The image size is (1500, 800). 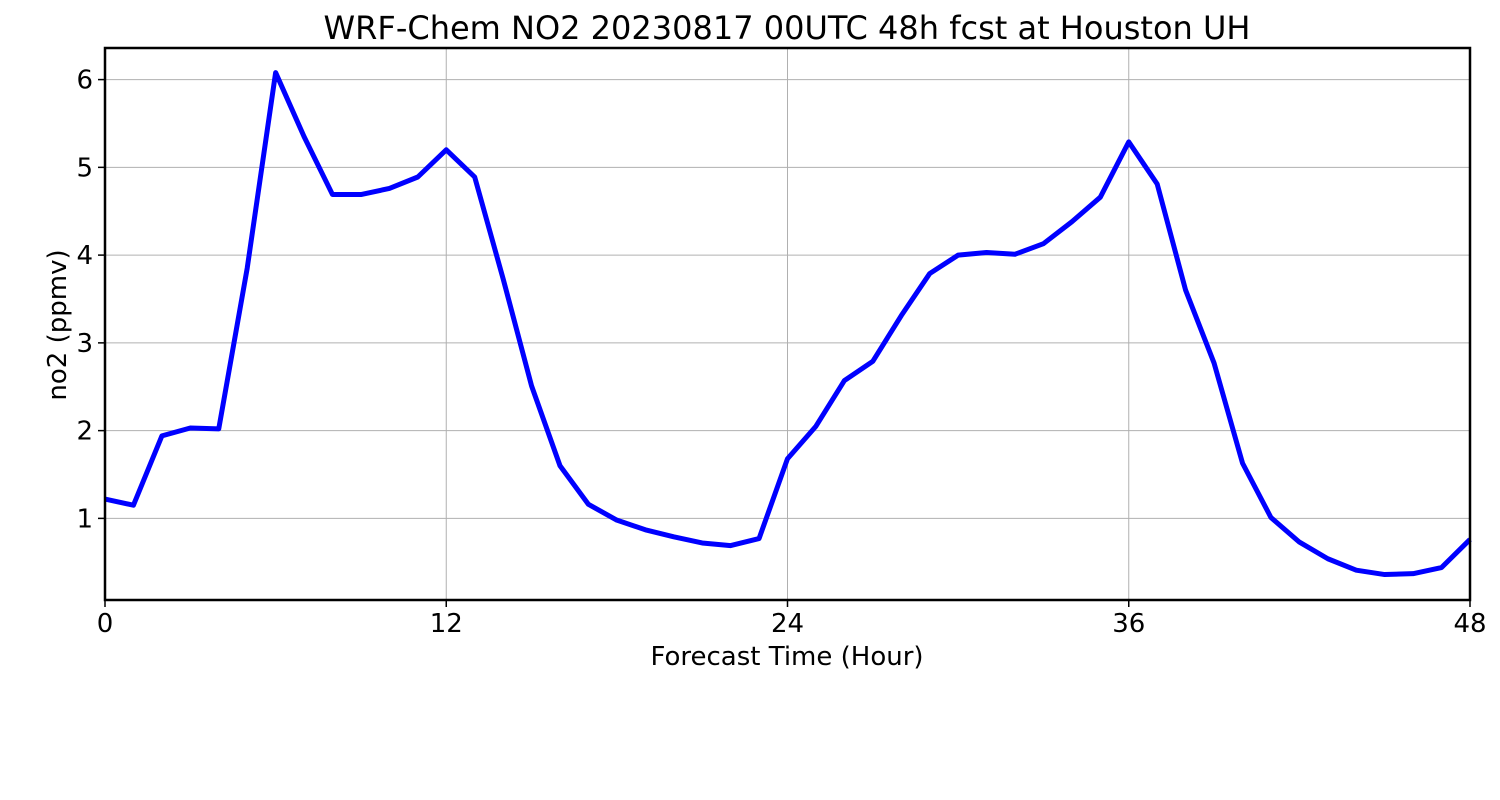 I want to click on y-tick-label: 5, so click(x=84, y=168).